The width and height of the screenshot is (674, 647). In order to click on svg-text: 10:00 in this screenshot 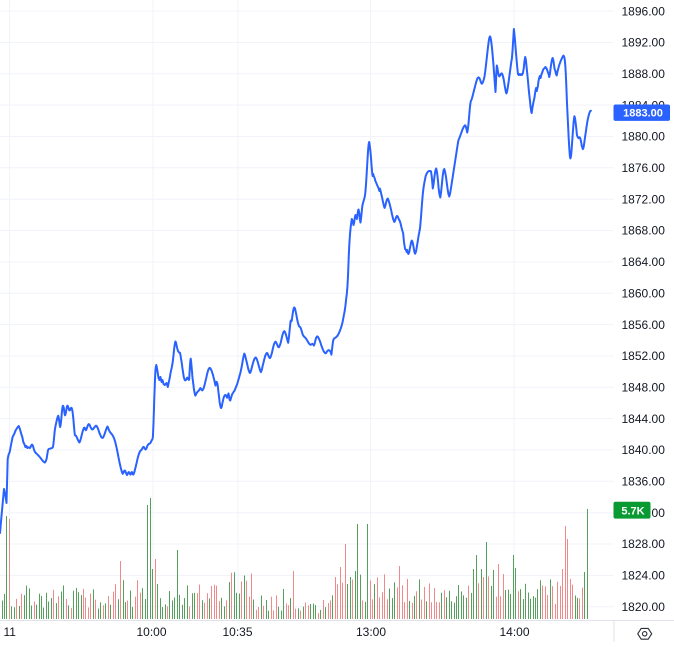, I will do `click(151, 632)`.